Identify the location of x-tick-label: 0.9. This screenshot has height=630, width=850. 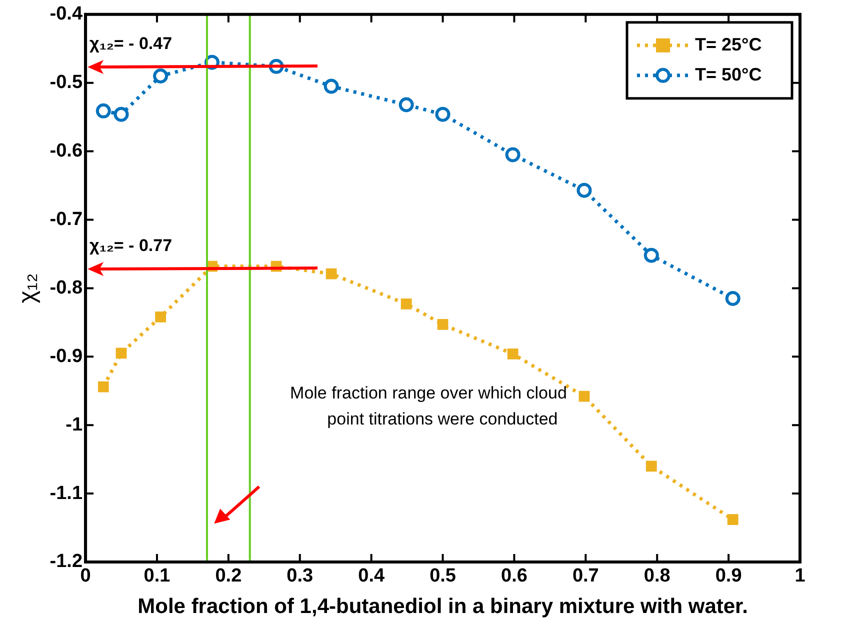
(728, 576).